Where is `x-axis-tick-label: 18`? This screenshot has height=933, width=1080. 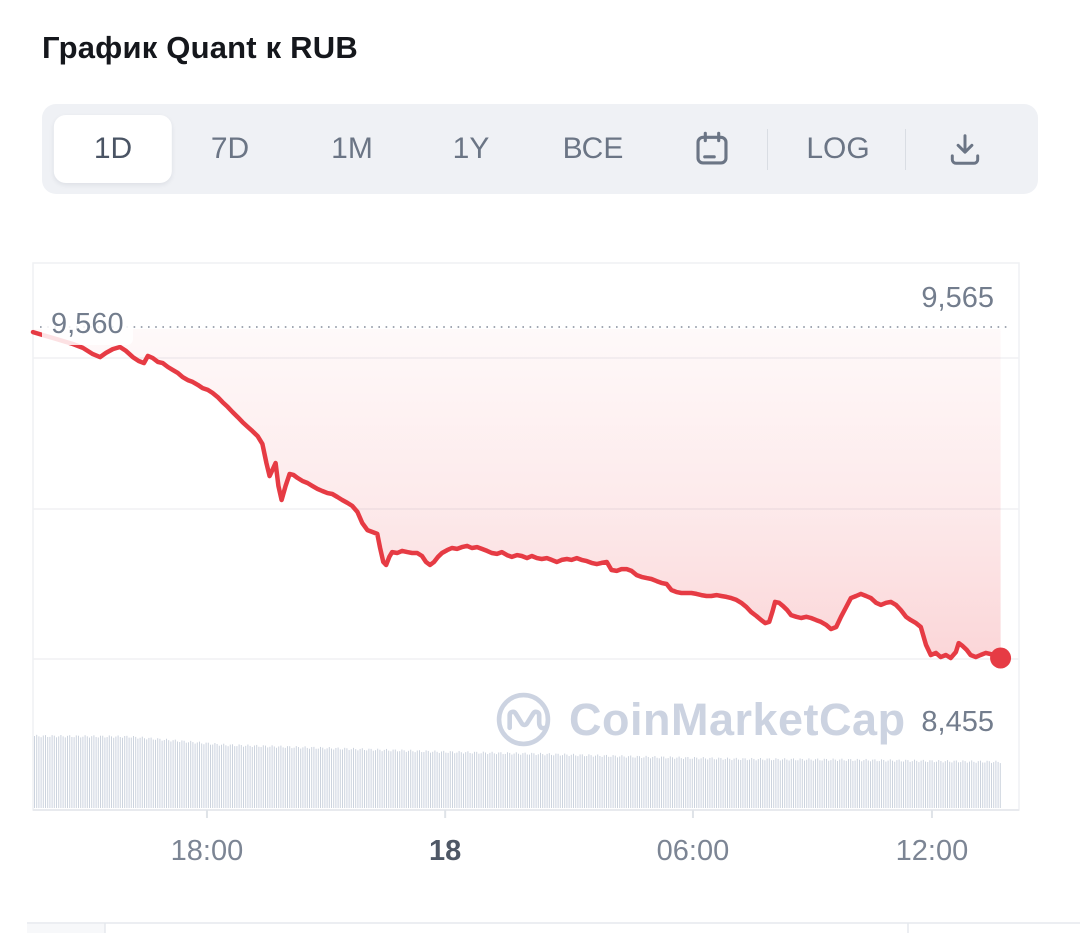 x-axis-tick-label: 18 is located at coordinates (445, 851).